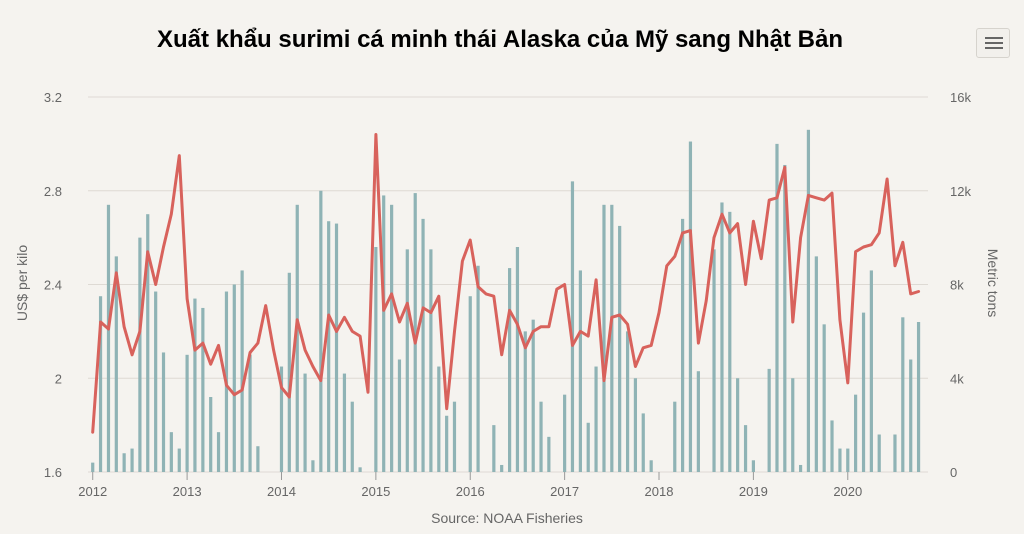  I want to click on right-axis-title: Metric tons, so click(993, 283).